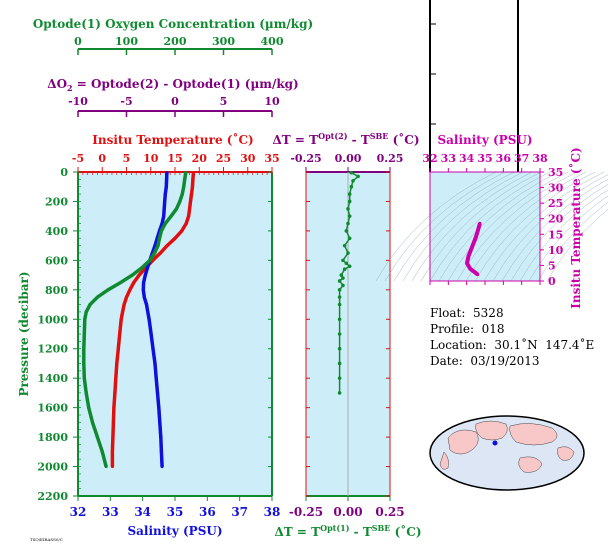 The image size is (608, 558). I want to click on ts-salinity-tick-label: 32, so click(429, 158).